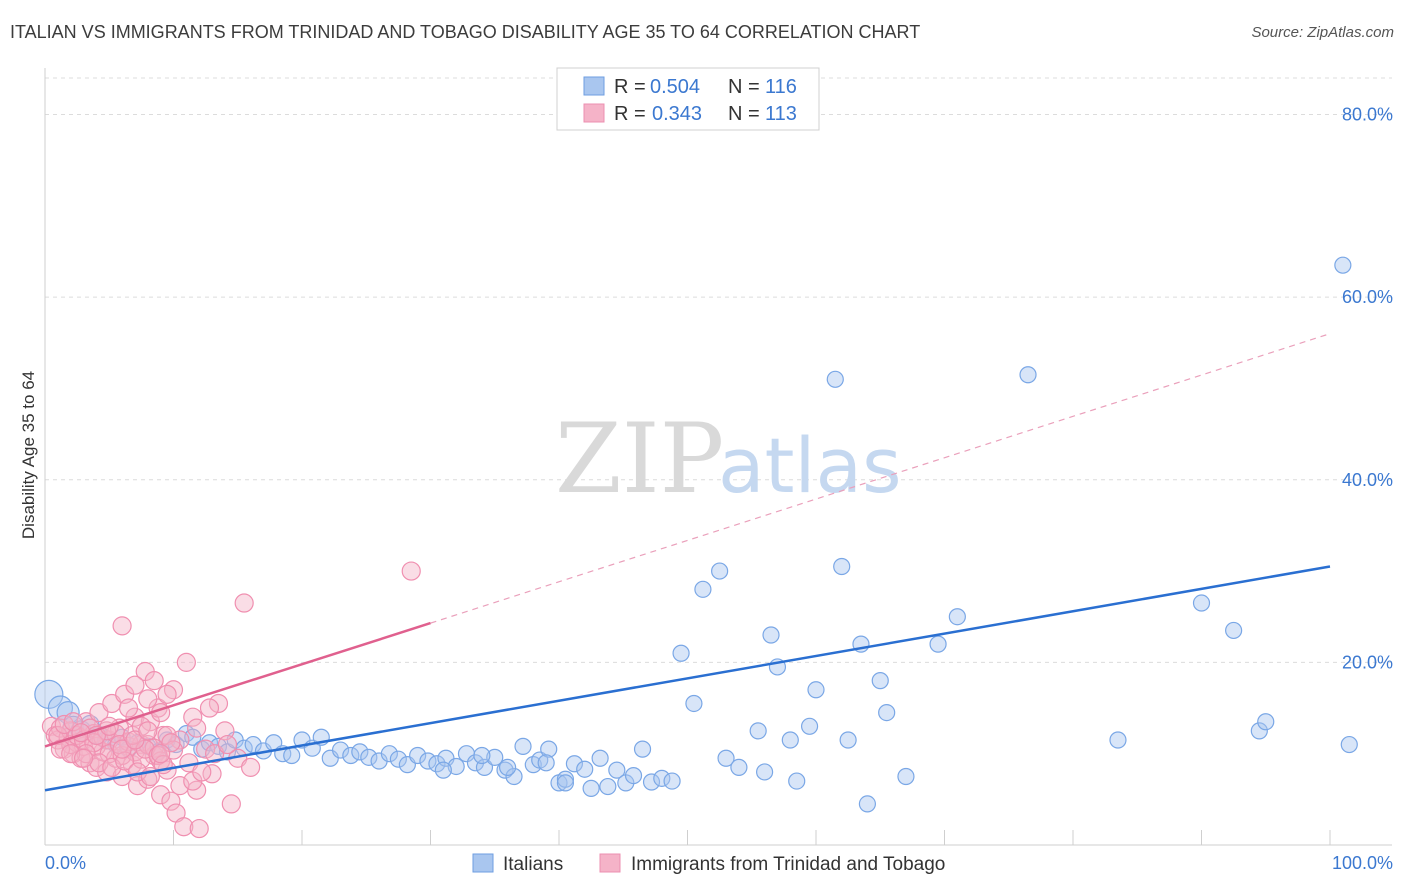  Describe the element at coordinates (630, 87) in the screenshot. I see `legend-r-label-0: R =` at that location.